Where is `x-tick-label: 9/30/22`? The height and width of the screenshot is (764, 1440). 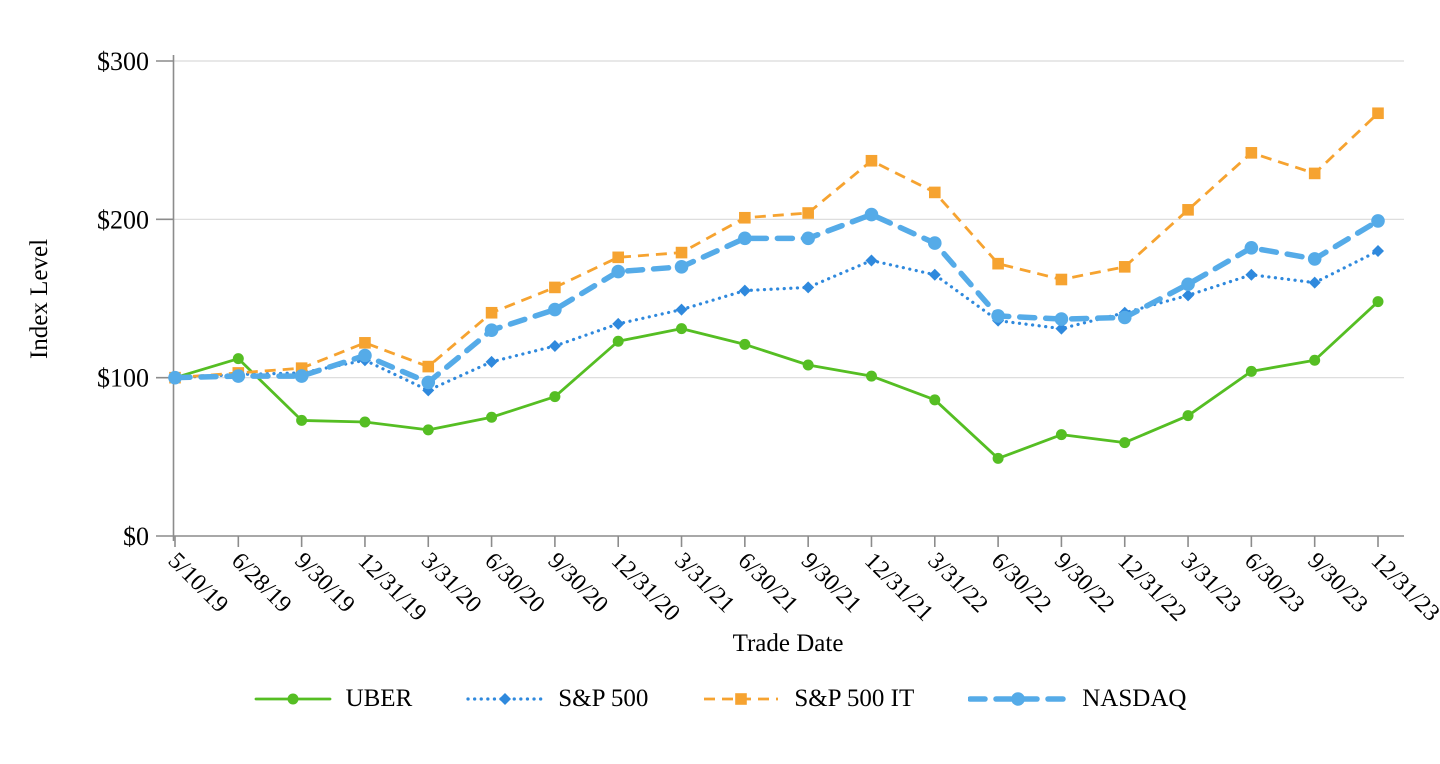 x-tick-label: 9/30/22 is located at coordinates (1084, 583).